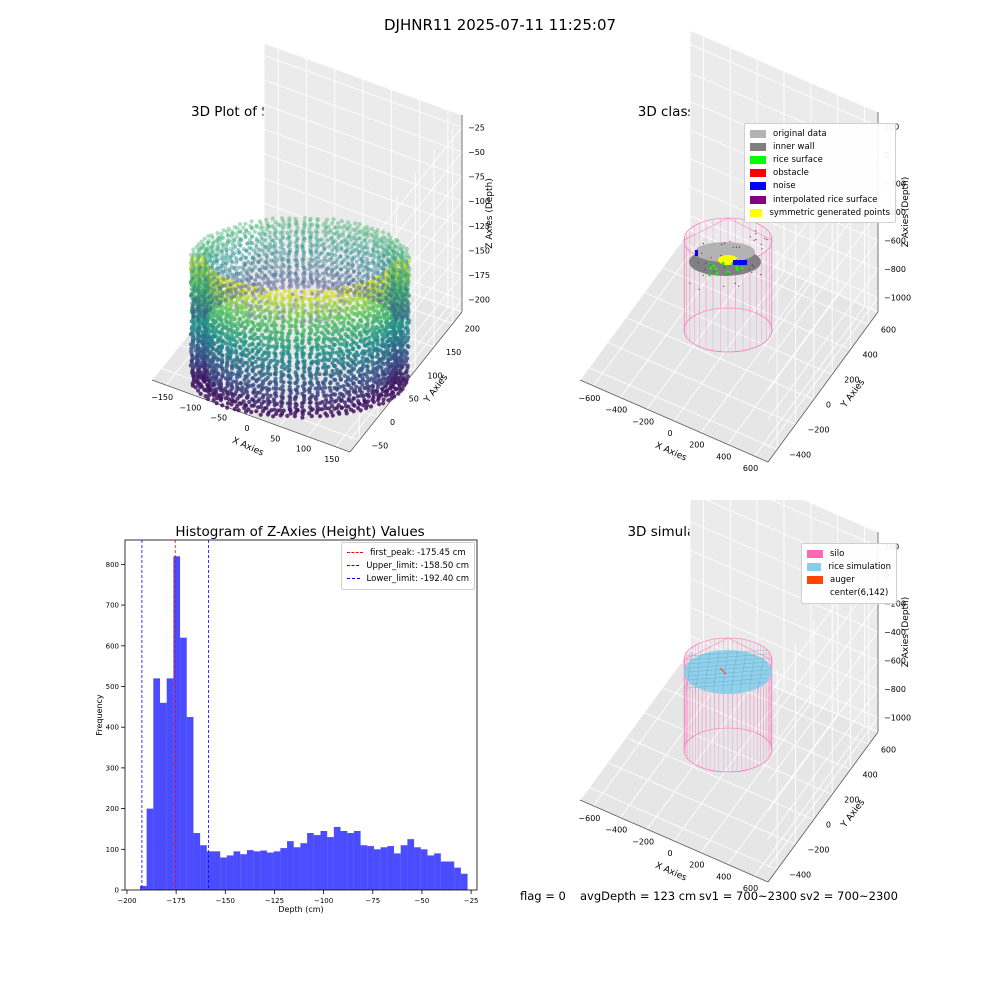 The width and height of the screenshot is (1000, 1000). Describe the element at coordinates (251, 416) in the screenshot. I see `raw-x-axis-line` at that location.